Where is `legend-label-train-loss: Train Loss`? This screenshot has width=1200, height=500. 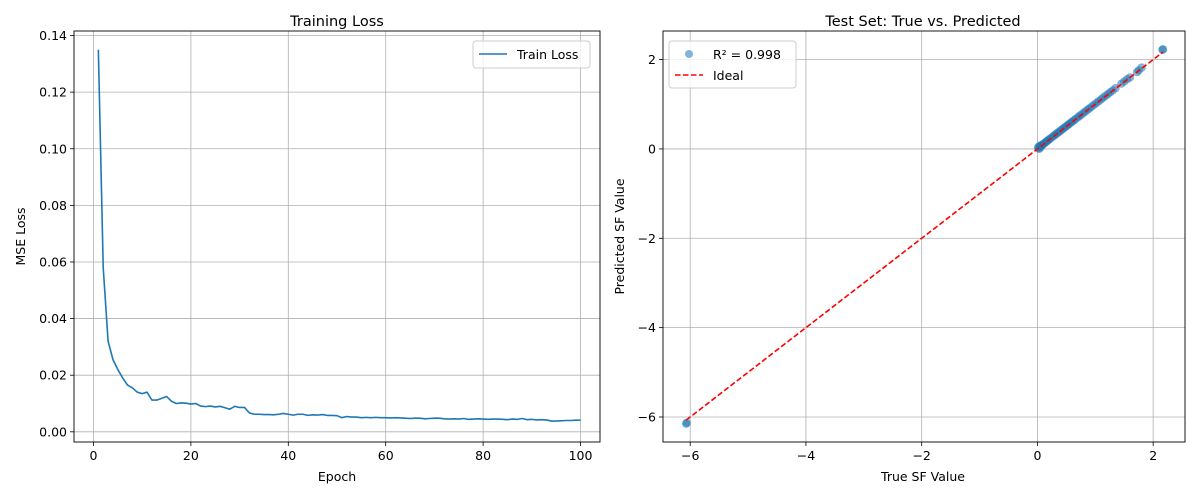 legend-label-train-loss: Train Loss is located at coordinates (547, 54).